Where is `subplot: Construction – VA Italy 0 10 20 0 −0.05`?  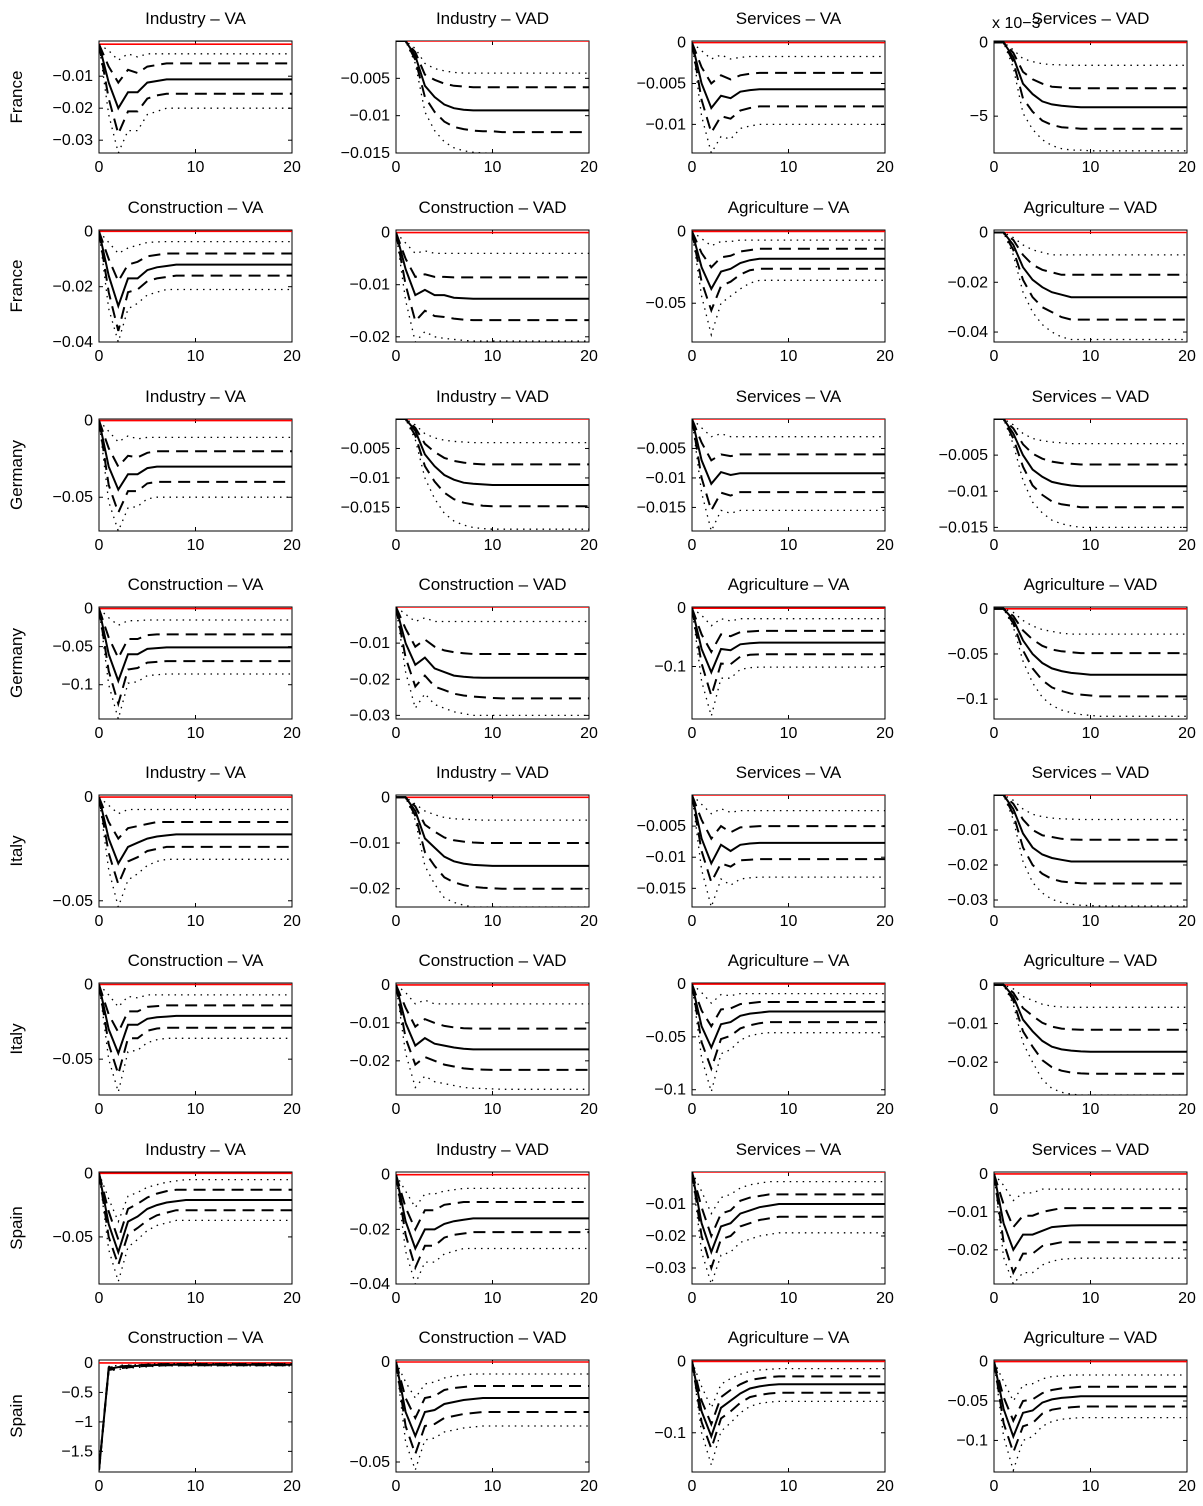
subplot: Construction – VA Italy 0 10 20 0 −0.05 is located at coordinates (154, 1034).